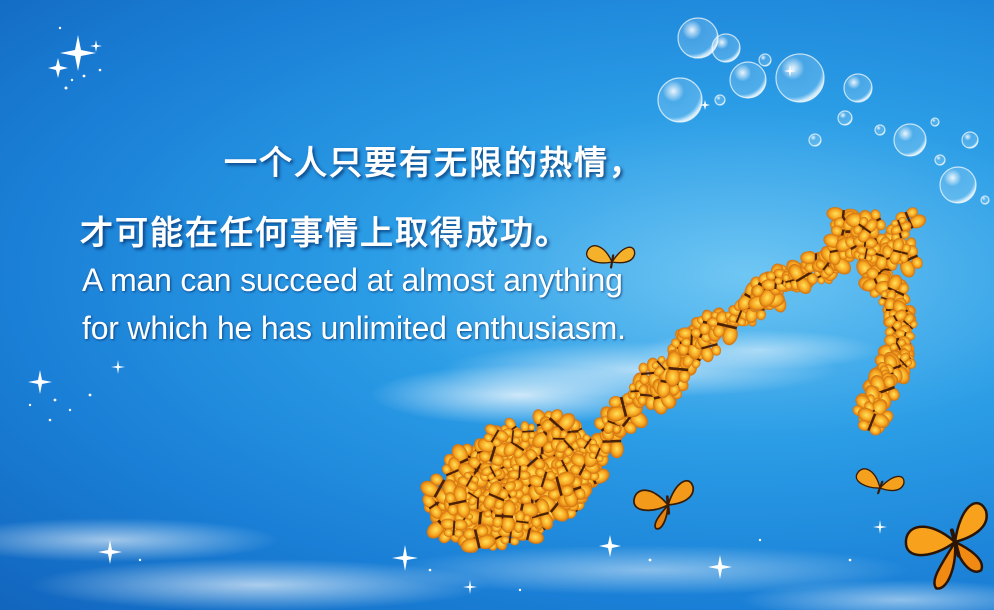 This screenshot has width=994, height=610. I want to click on bubble-icon, so click(823, 111).